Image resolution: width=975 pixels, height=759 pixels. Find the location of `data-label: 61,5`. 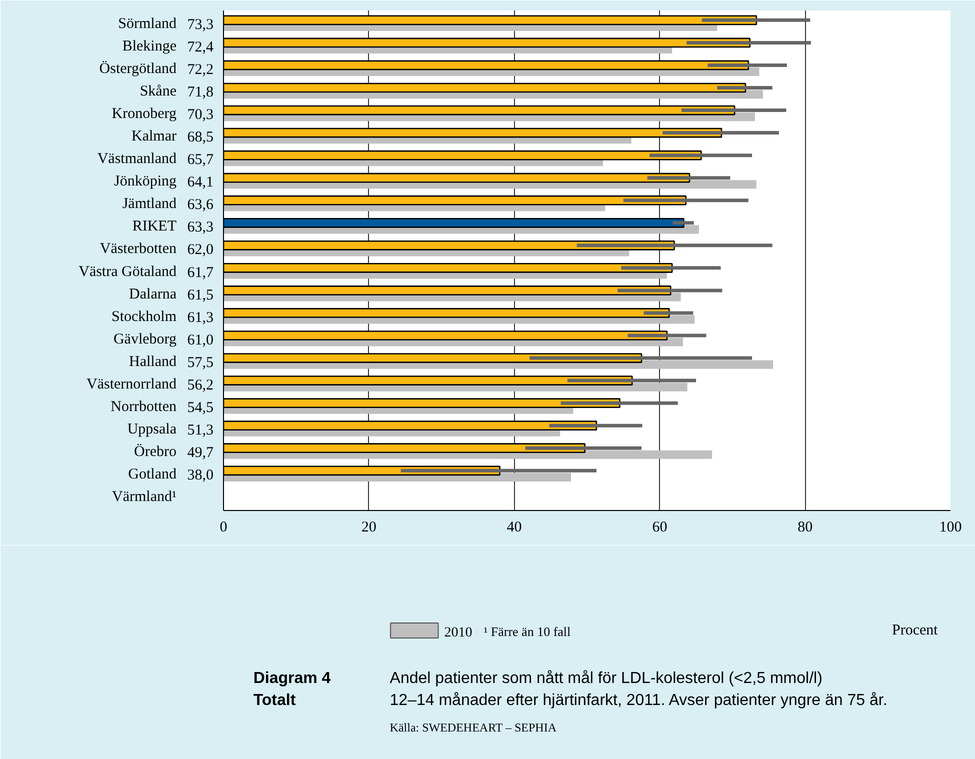

data-label: 61,5 is located at coordinates (200, 295).